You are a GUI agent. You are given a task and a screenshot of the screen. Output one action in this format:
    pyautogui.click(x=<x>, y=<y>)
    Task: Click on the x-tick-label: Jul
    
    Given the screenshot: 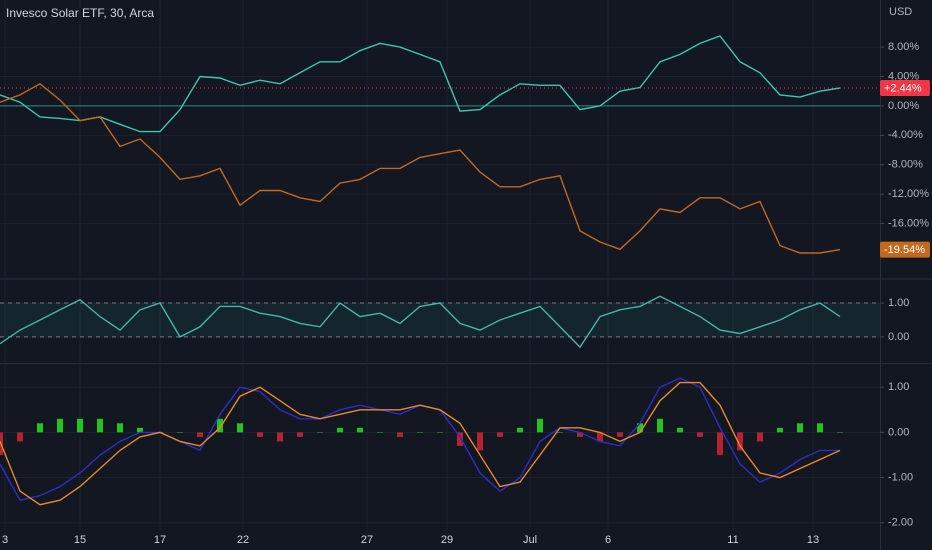 What is the action you would take?
    pyautogui.click(x=530, y=540)
    